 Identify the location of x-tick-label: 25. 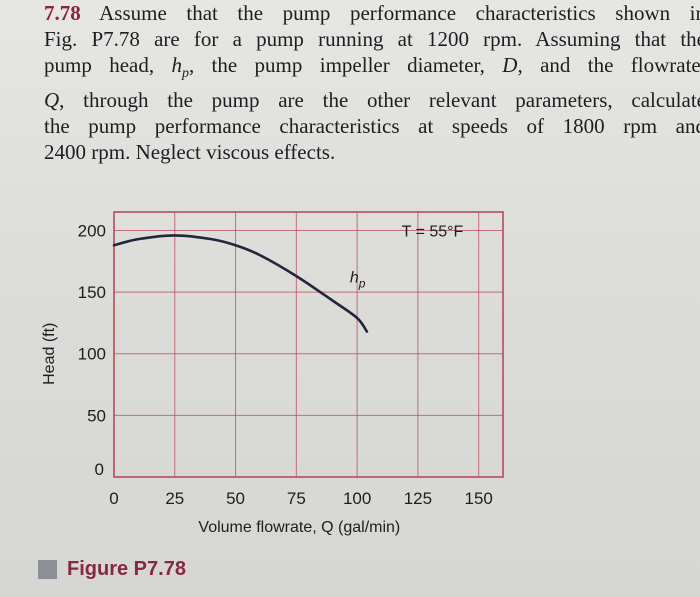
(174, 498).